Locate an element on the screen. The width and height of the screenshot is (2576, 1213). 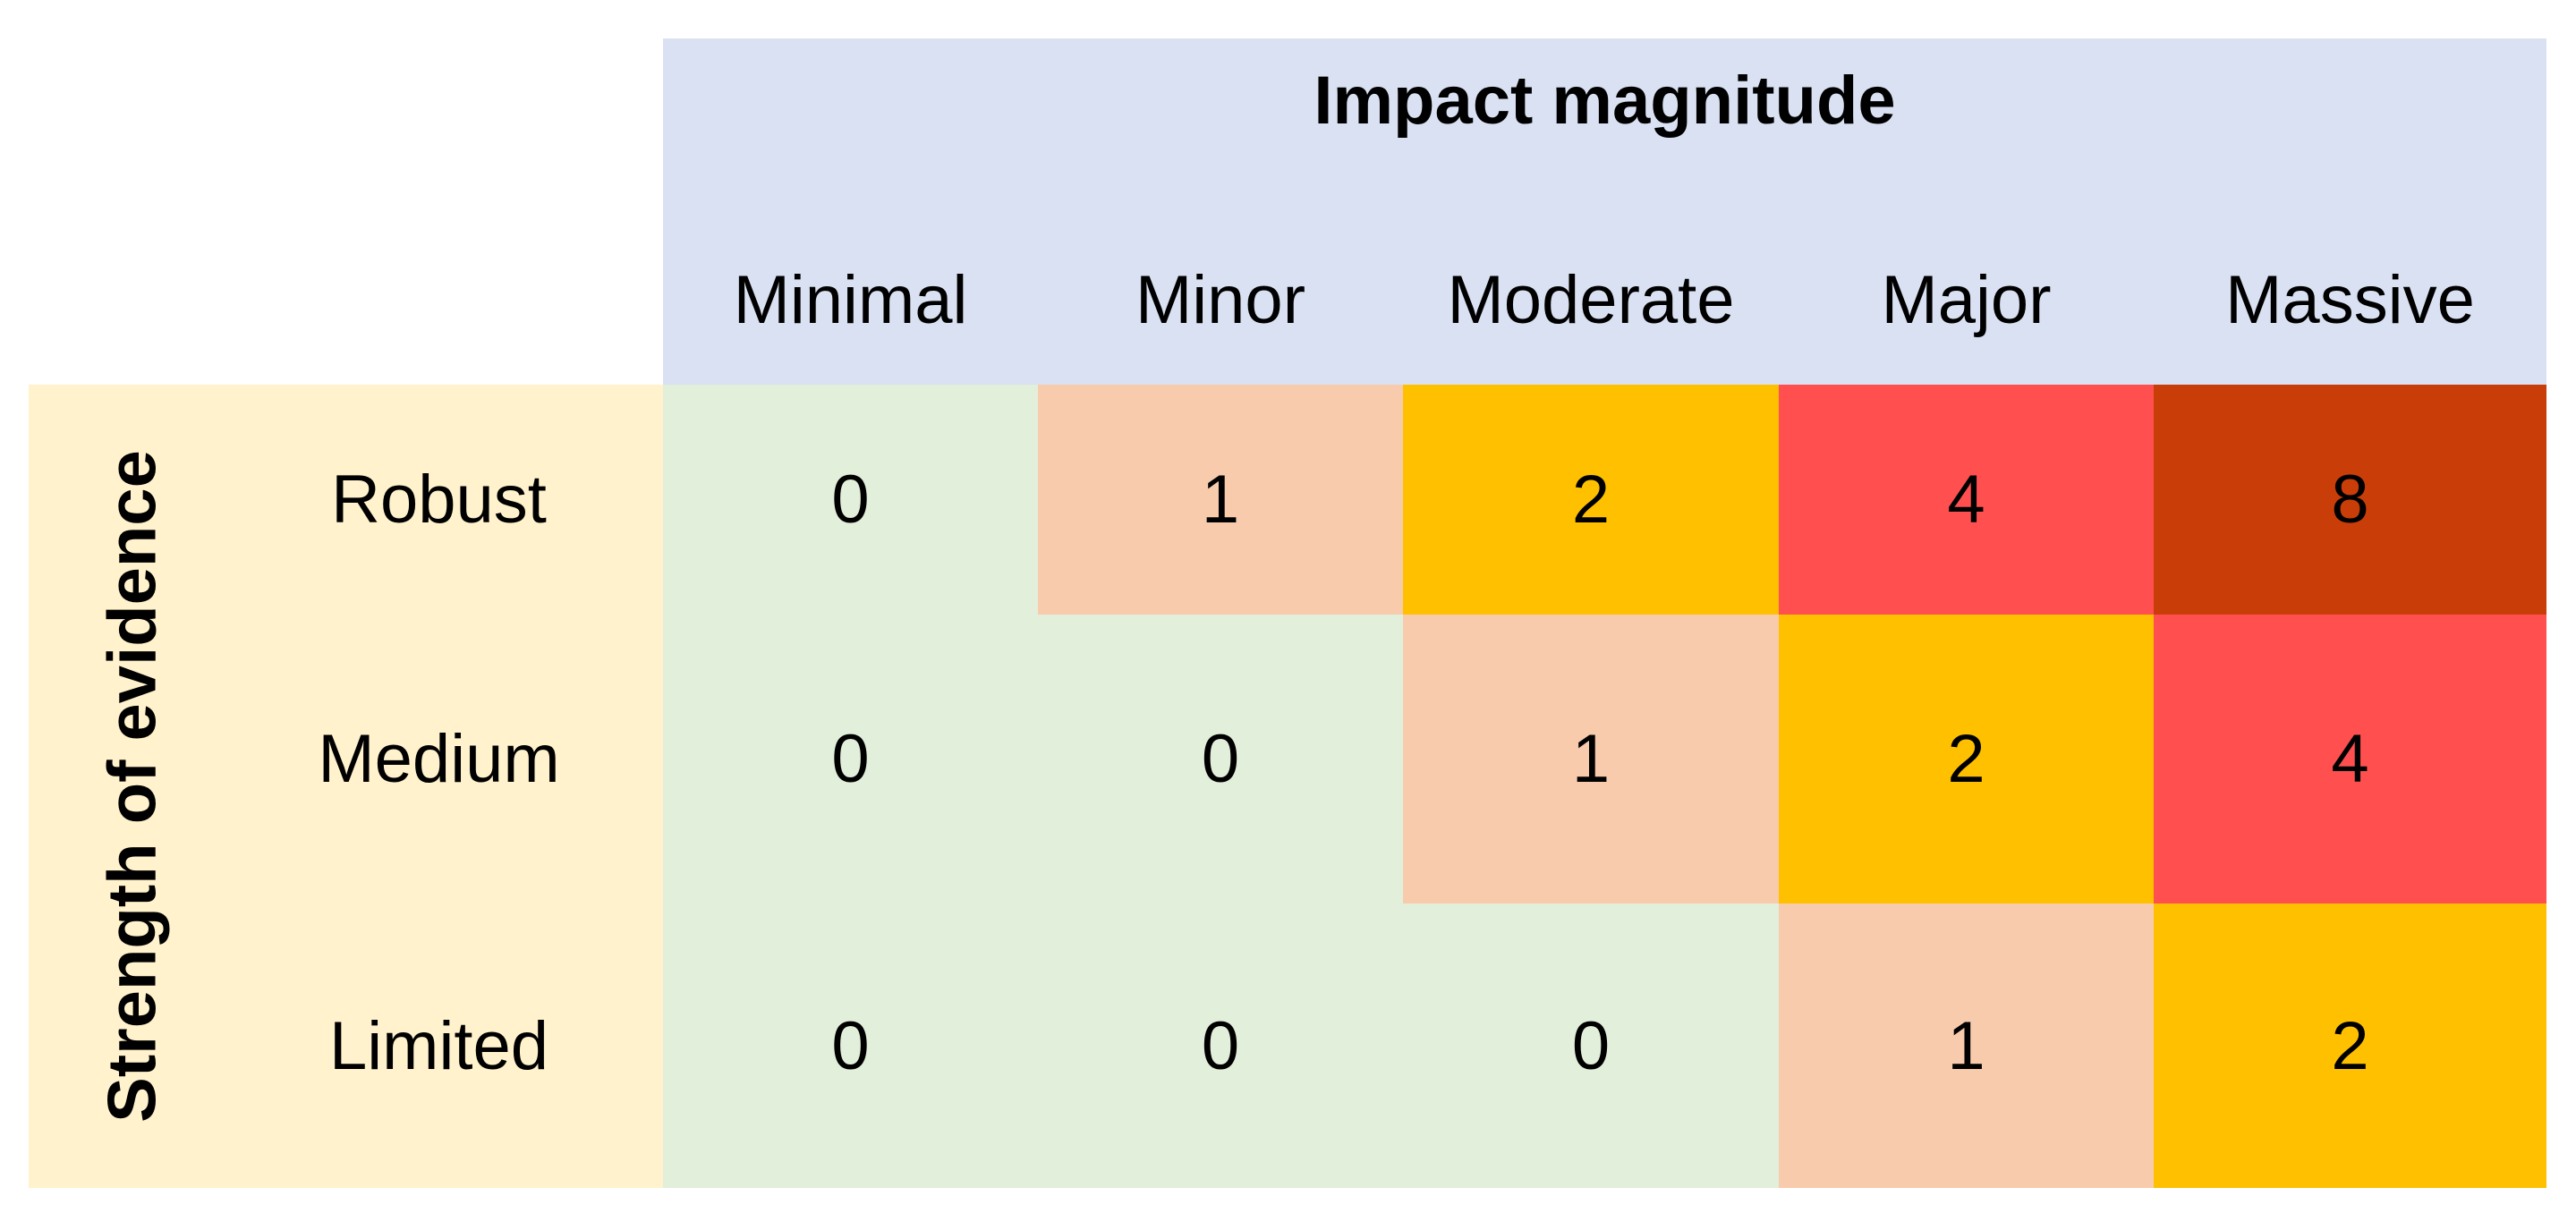
column-label-minor: Minor is located at coordinates (1220, 299).